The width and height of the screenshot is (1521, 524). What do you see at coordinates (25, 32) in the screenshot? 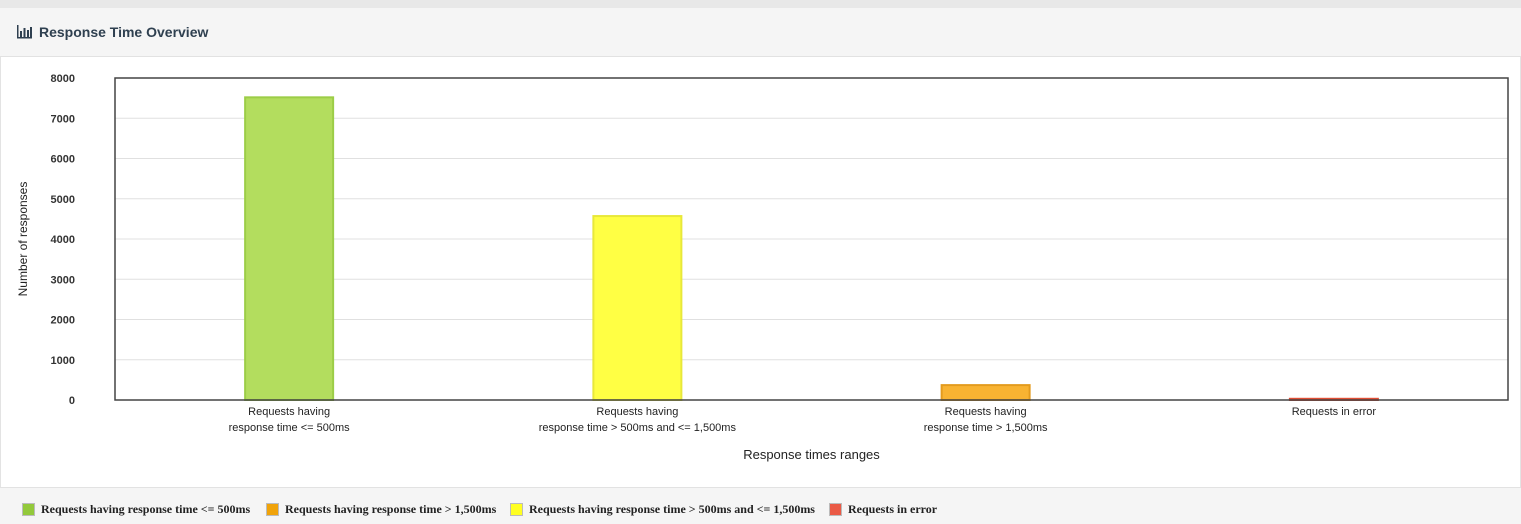
I see `bar-chart-icon` at bounding box center [25, 32].